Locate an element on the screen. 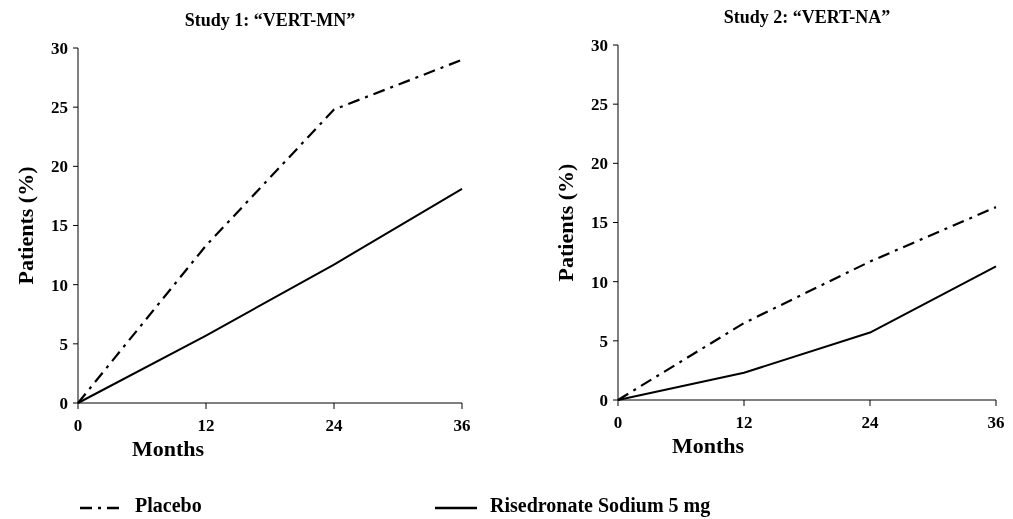  legend-label: Placebo is located at coordinates (168, 505).